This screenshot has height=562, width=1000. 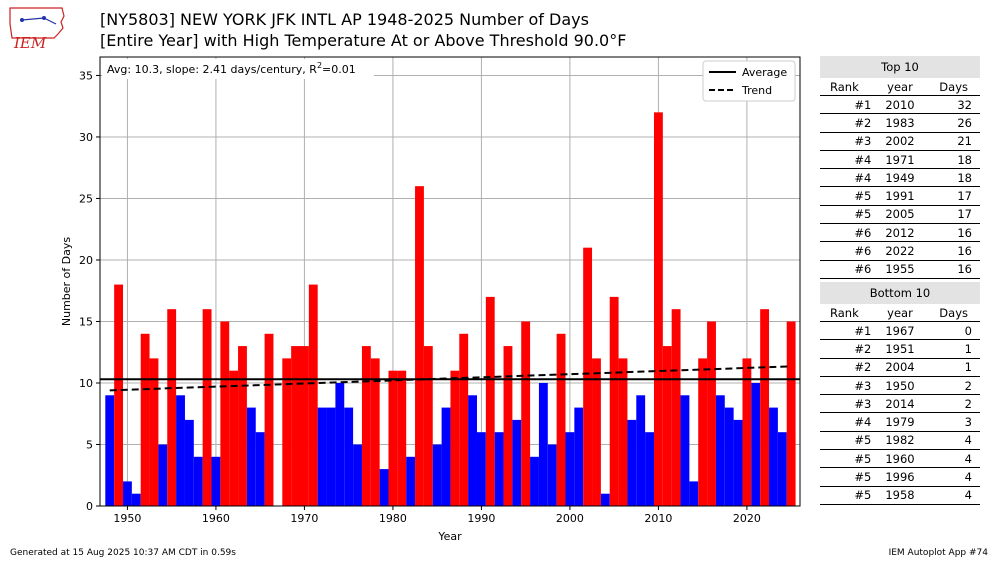 What do you see at coordinates (847, 331) in the screenshot?
I see `bottom10-cell-rank: #1` at bounding box center [847, 331].